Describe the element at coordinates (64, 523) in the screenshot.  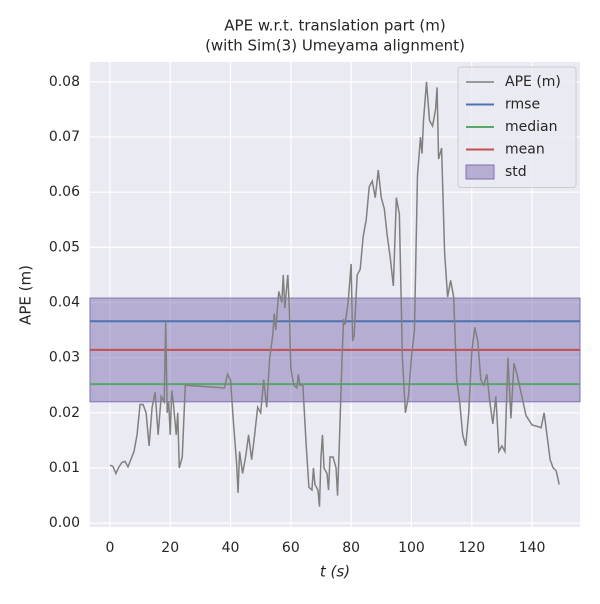
I see `y-tick-label: 0.00` at that location.